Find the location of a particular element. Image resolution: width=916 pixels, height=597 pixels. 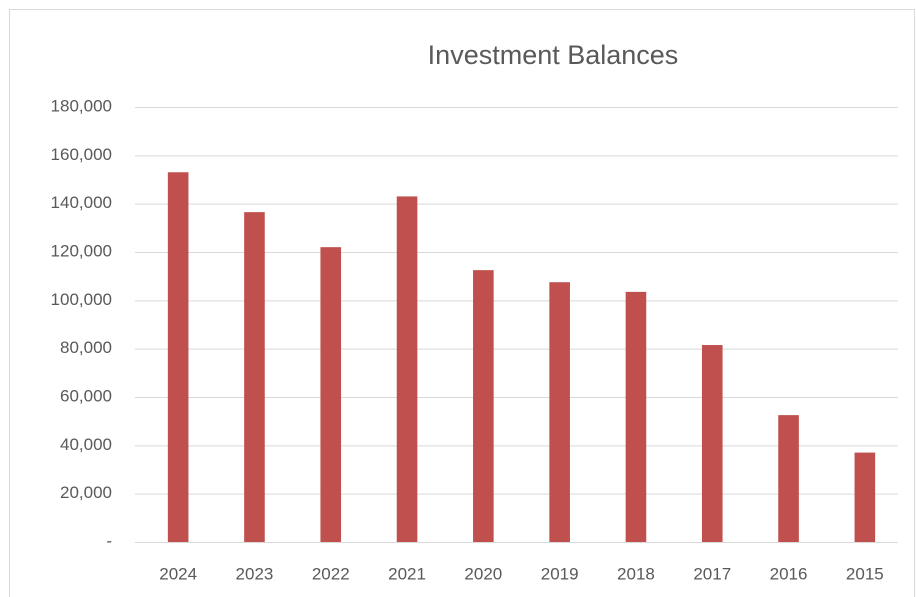

x-tick-label: 2019 is located at coordinates (560, 573).